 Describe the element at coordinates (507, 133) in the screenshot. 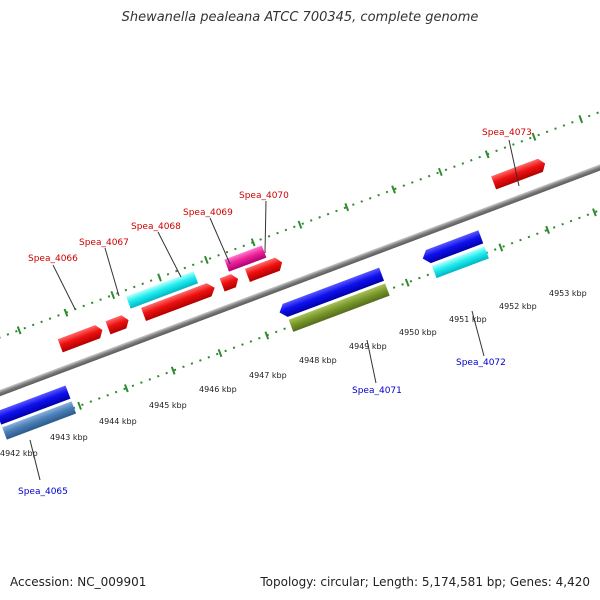

I see `gene-label-spea-4073: Spea_4073` at that location.